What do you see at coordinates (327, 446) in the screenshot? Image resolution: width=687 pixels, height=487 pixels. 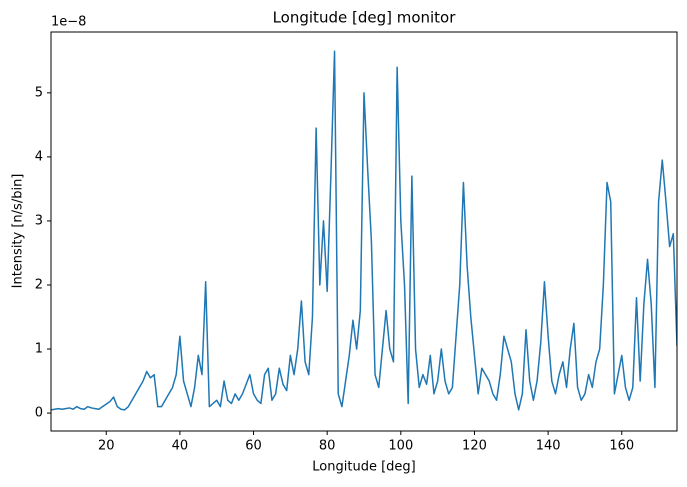 I see `x-tick-label: 80` at bounding box center [327, 446].